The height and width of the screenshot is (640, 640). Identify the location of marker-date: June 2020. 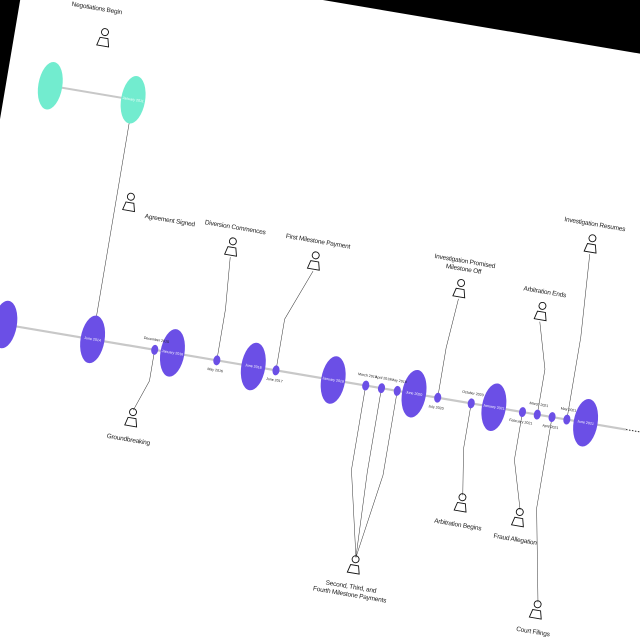
(413, 393).